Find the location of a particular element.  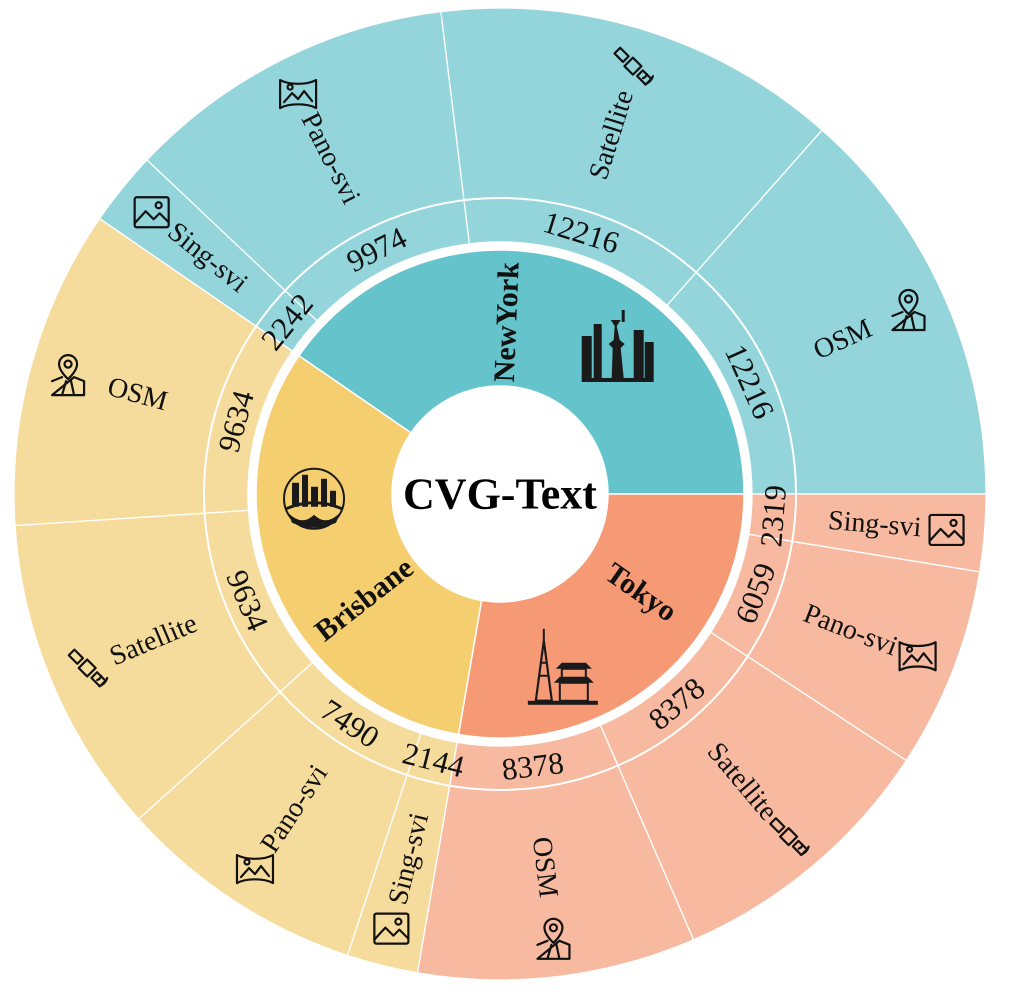

value-label-tokyo-osm: 8378 is located at coordinates (533, 766).